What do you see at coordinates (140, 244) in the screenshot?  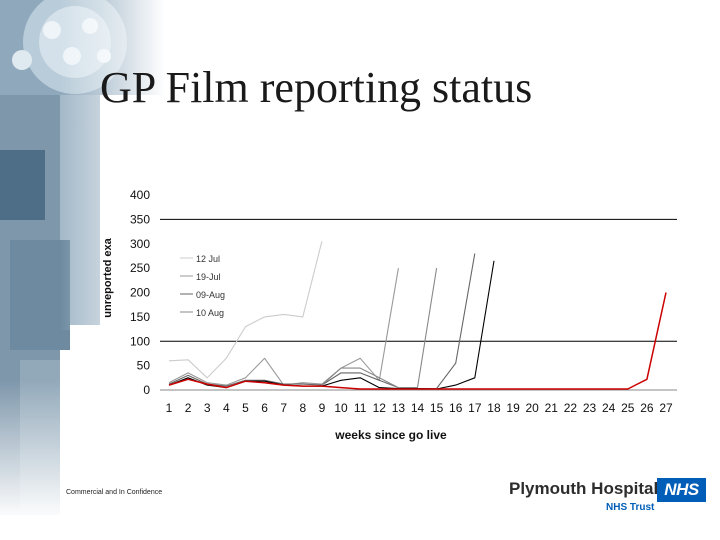 I see `y-tick-label: 300` at bounding box center [140, 244].